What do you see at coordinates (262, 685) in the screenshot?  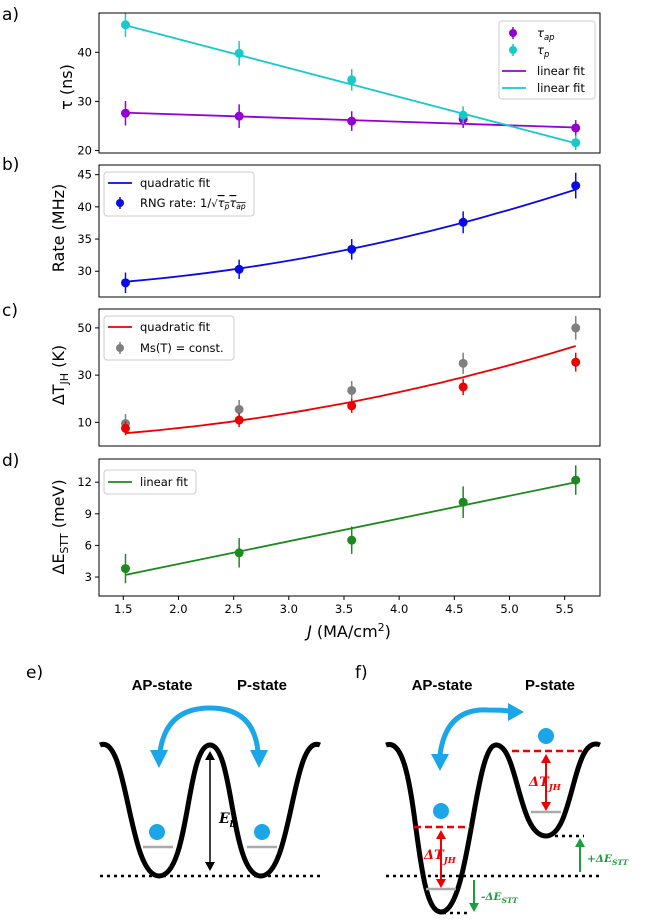 I see `e-p-state-label: P-state` at bounding box center [262, 685].